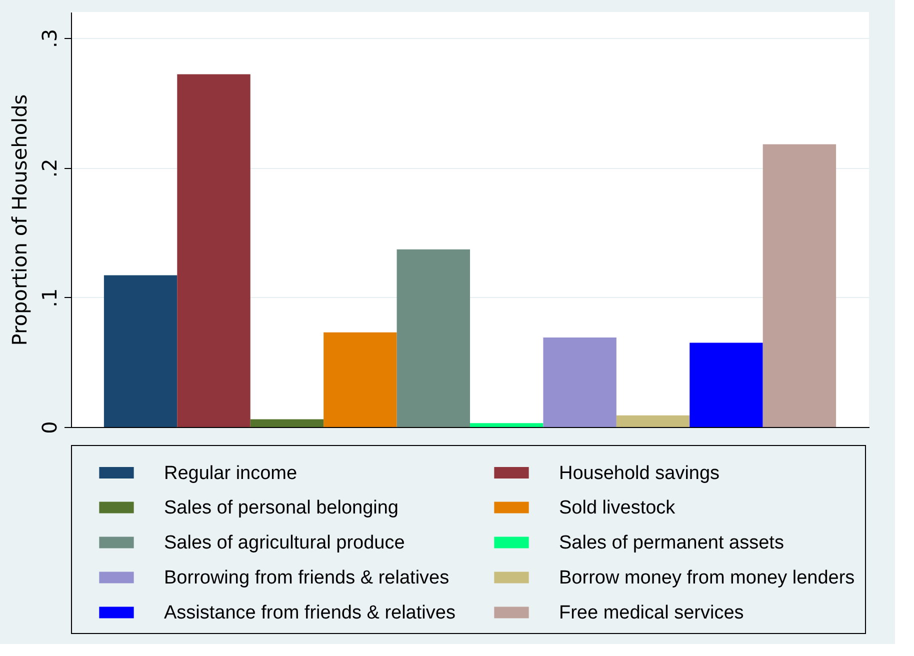 The image size is (914, 656). I want to click on legend-label: Borrow money from money lenders, so click(707, 578).